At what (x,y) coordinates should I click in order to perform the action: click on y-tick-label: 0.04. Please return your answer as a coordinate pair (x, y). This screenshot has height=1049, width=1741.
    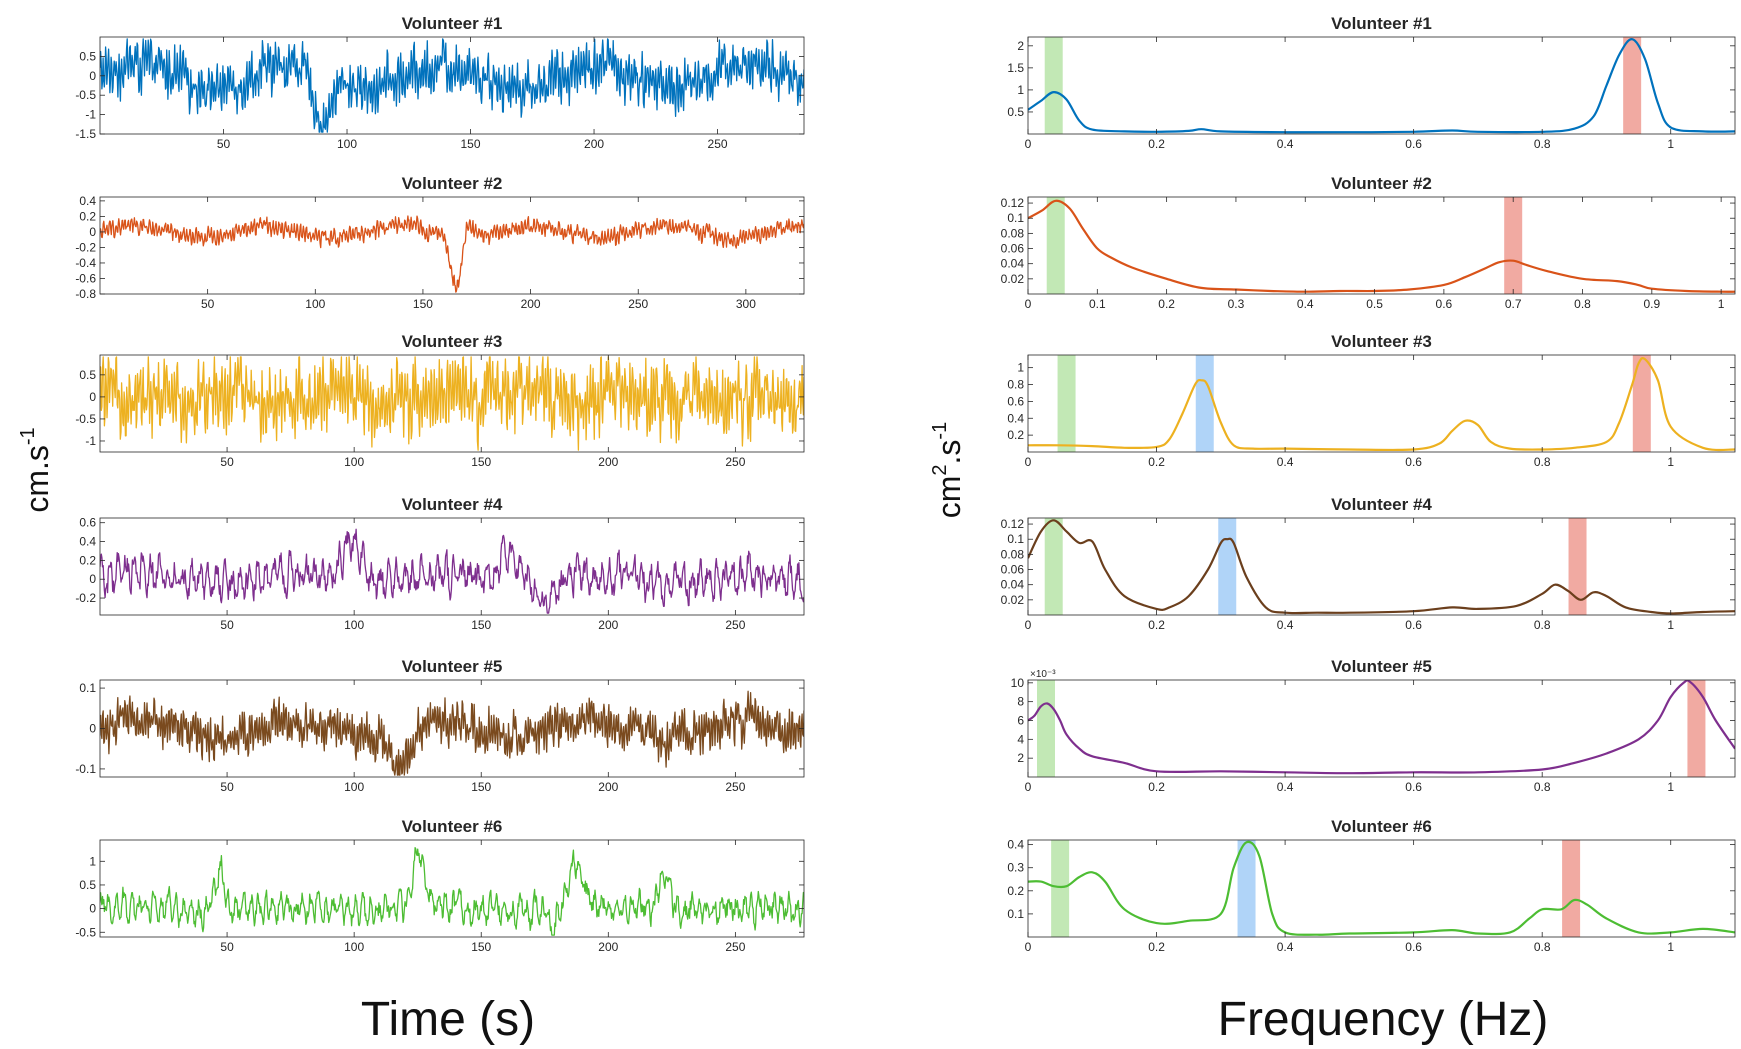
    Looking at the image, I should click on (1013, 585).